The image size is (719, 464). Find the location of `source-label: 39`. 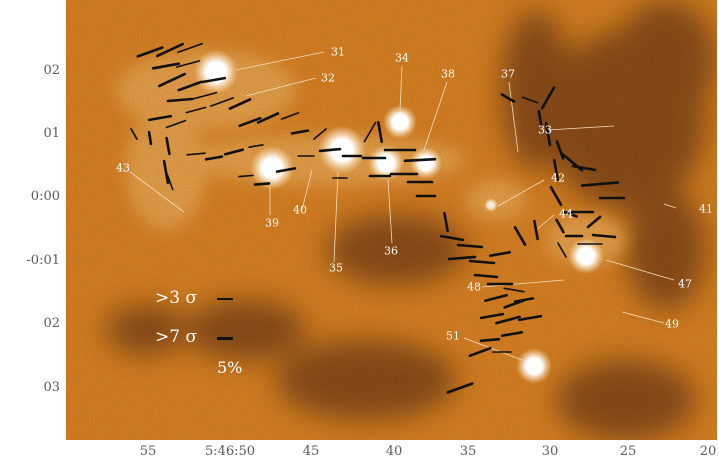

source-label: 39 is located at coordinates (272, 223).